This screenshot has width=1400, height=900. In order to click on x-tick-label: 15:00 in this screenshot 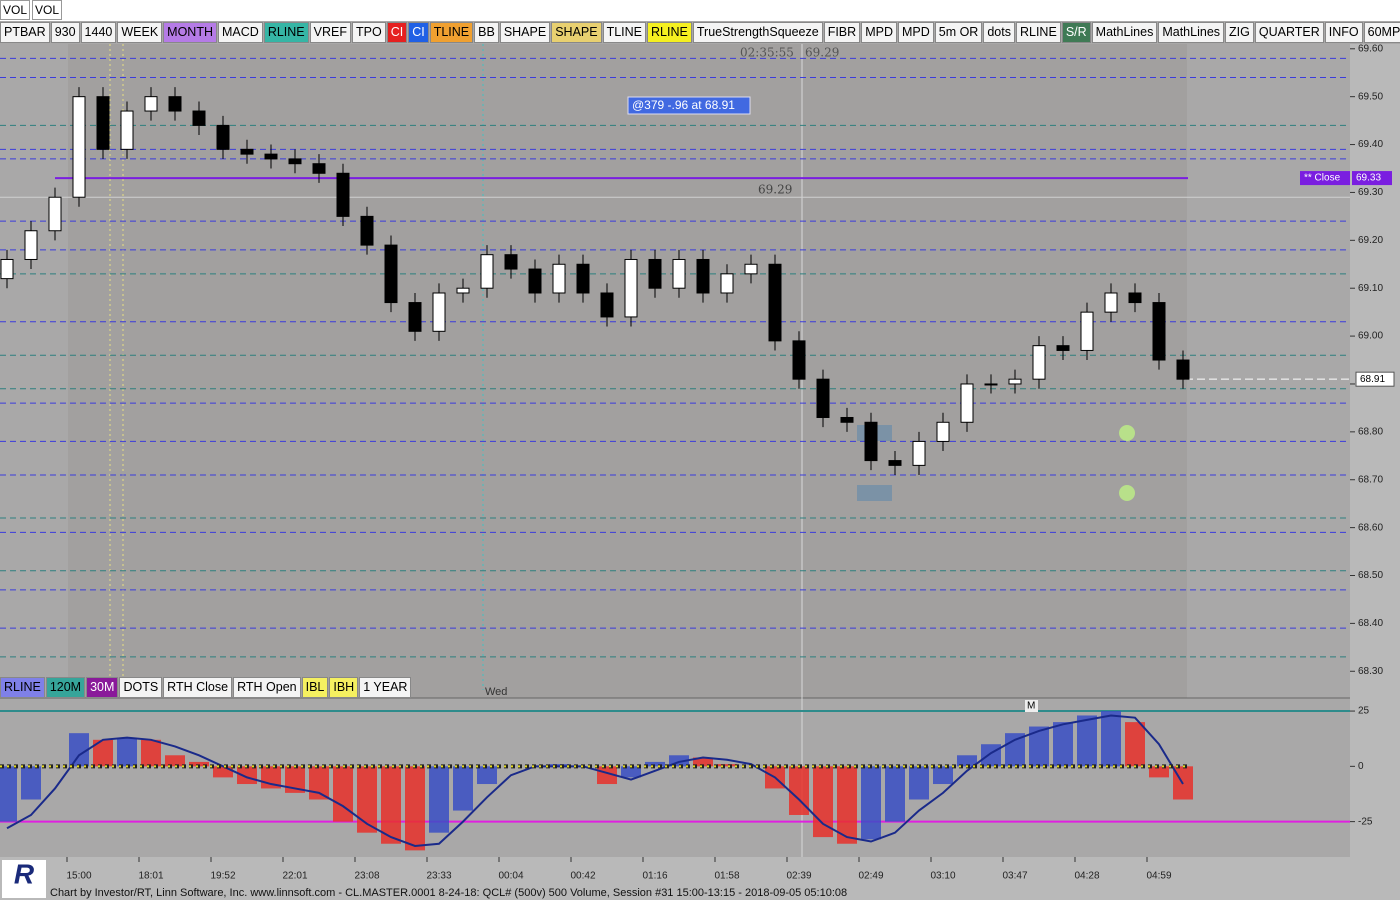, I will do `click(78, 876)`.